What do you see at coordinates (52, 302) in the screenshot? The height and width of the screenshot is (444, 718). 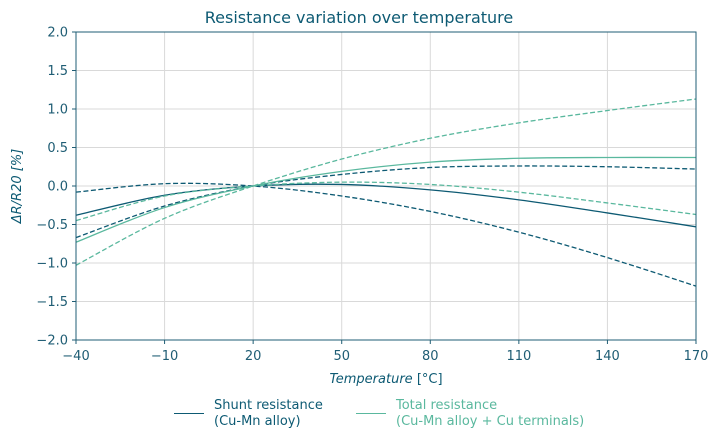 I see `y-tick-label-1: −1.5` at bounding box center [52, 302].